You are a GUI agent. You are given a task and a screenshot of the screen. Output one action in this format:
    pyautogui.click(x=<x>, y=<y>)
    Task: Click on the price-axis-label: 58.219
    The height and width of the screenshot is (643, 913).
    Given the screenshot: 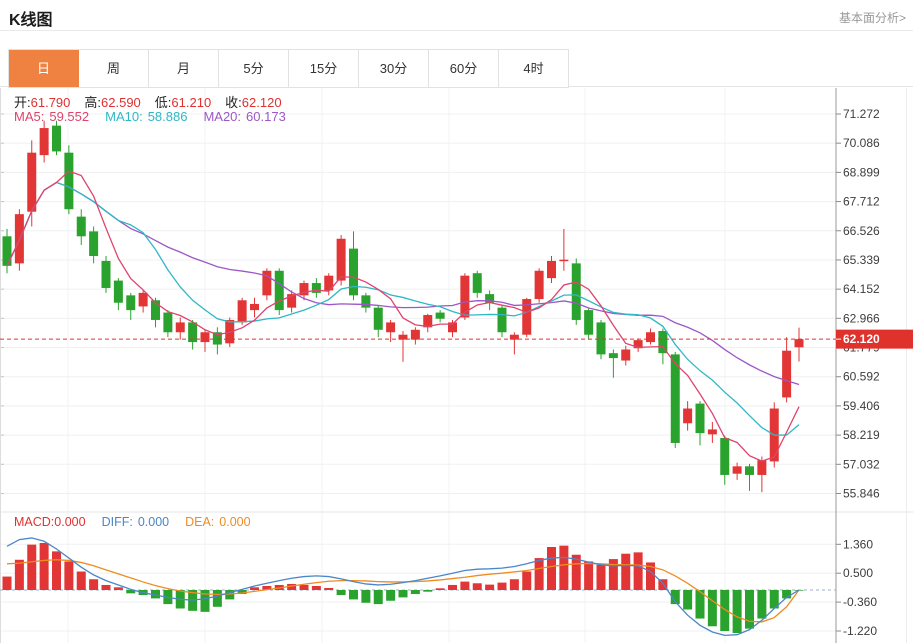 What is the action you would take?
    pyautogui.click(x=861, y=435)
    